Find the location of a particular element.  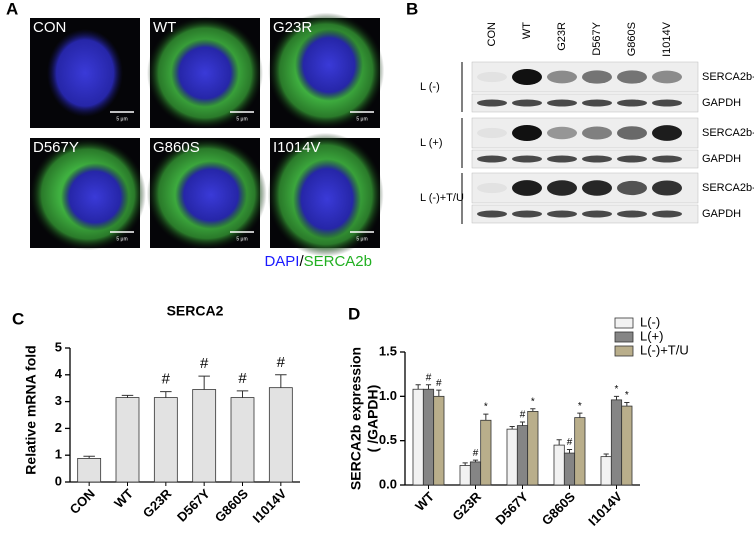

lane-label: WT is located at coordinates (527, 30).